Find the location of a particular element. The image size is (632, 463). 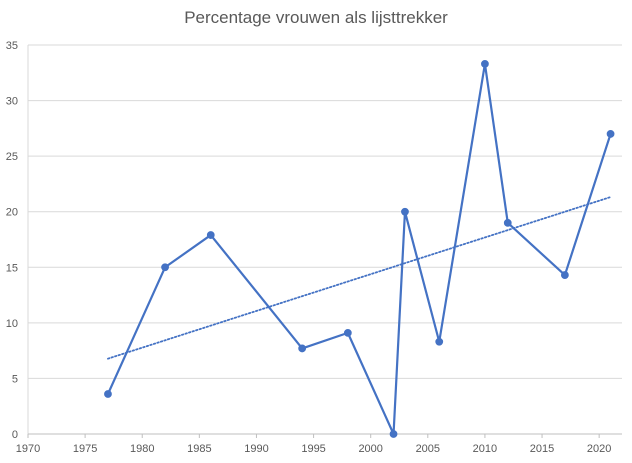

y-tick-label: 30 is located at coordinates (12, 102).